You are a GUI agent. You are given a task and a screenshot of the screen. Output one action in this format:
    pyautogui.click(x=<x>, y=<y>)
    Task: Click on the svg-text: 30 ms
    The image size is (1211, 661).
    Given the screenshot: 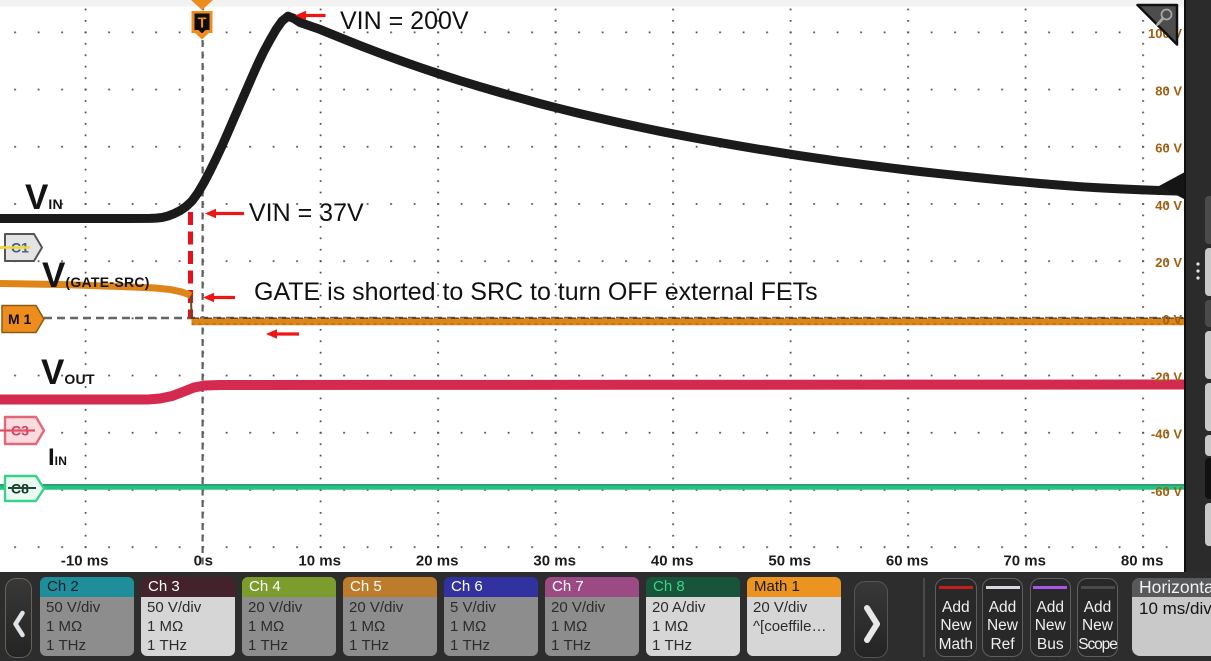 What is the action you would take?
    pyautogui.click(x=554, y=560)
    